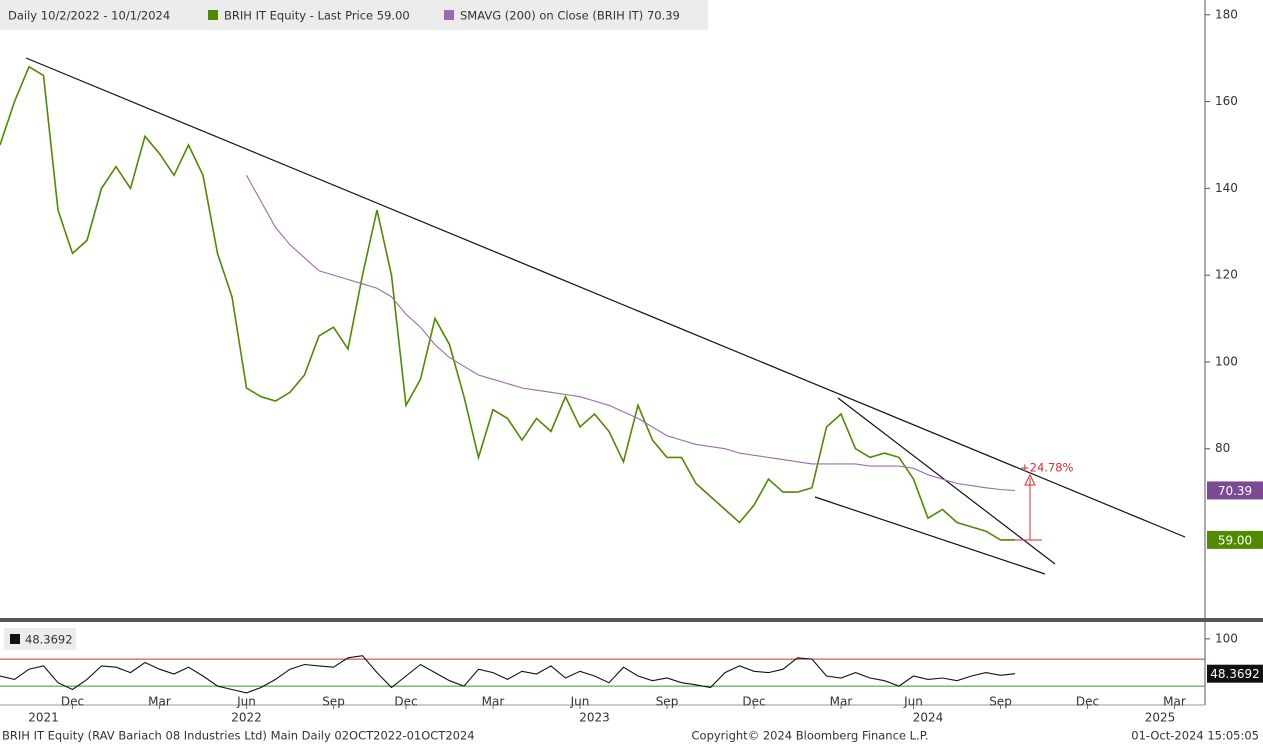  Describe the element at coordinates (1160, 718) in the screenshot. I see `x-year-label: 2025` at that location.